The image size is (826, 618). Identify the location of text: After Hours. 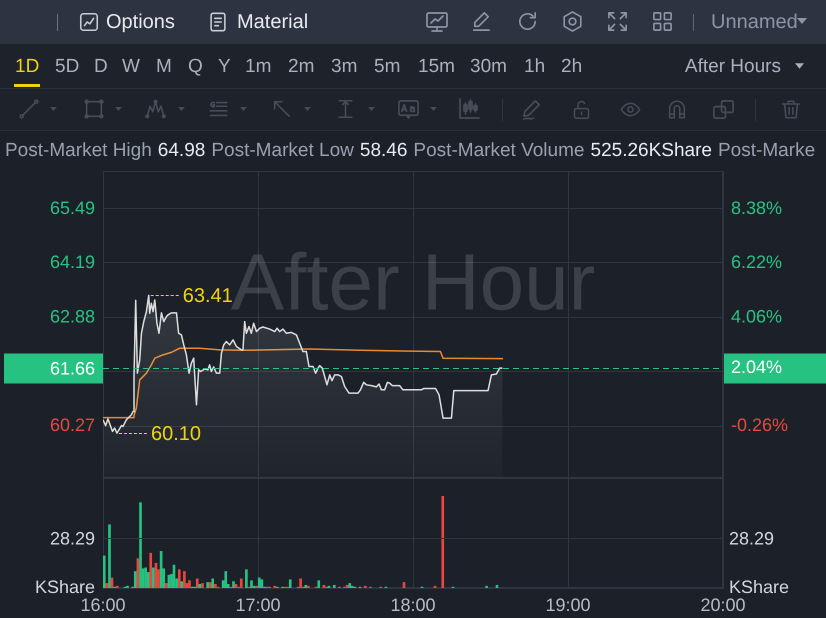
(732, 66).